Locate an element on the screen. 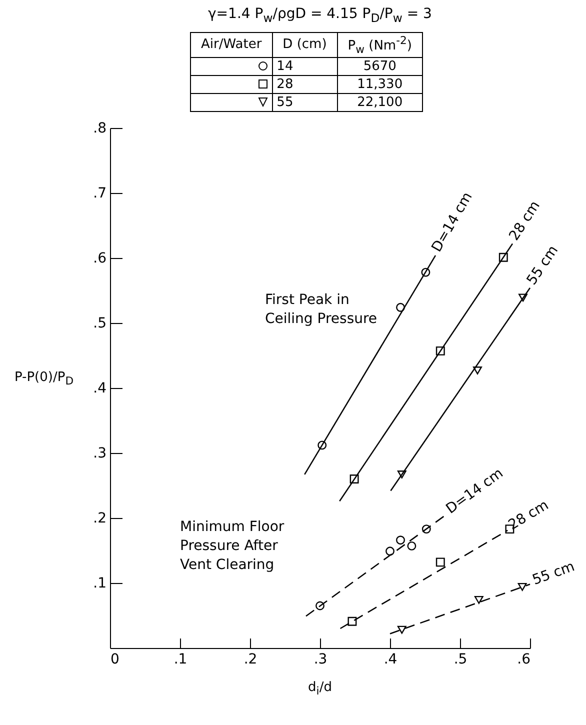 The width and height of the screenshot is (586, 725). x-tick-label: .3 is located at coordinates (321, 660).